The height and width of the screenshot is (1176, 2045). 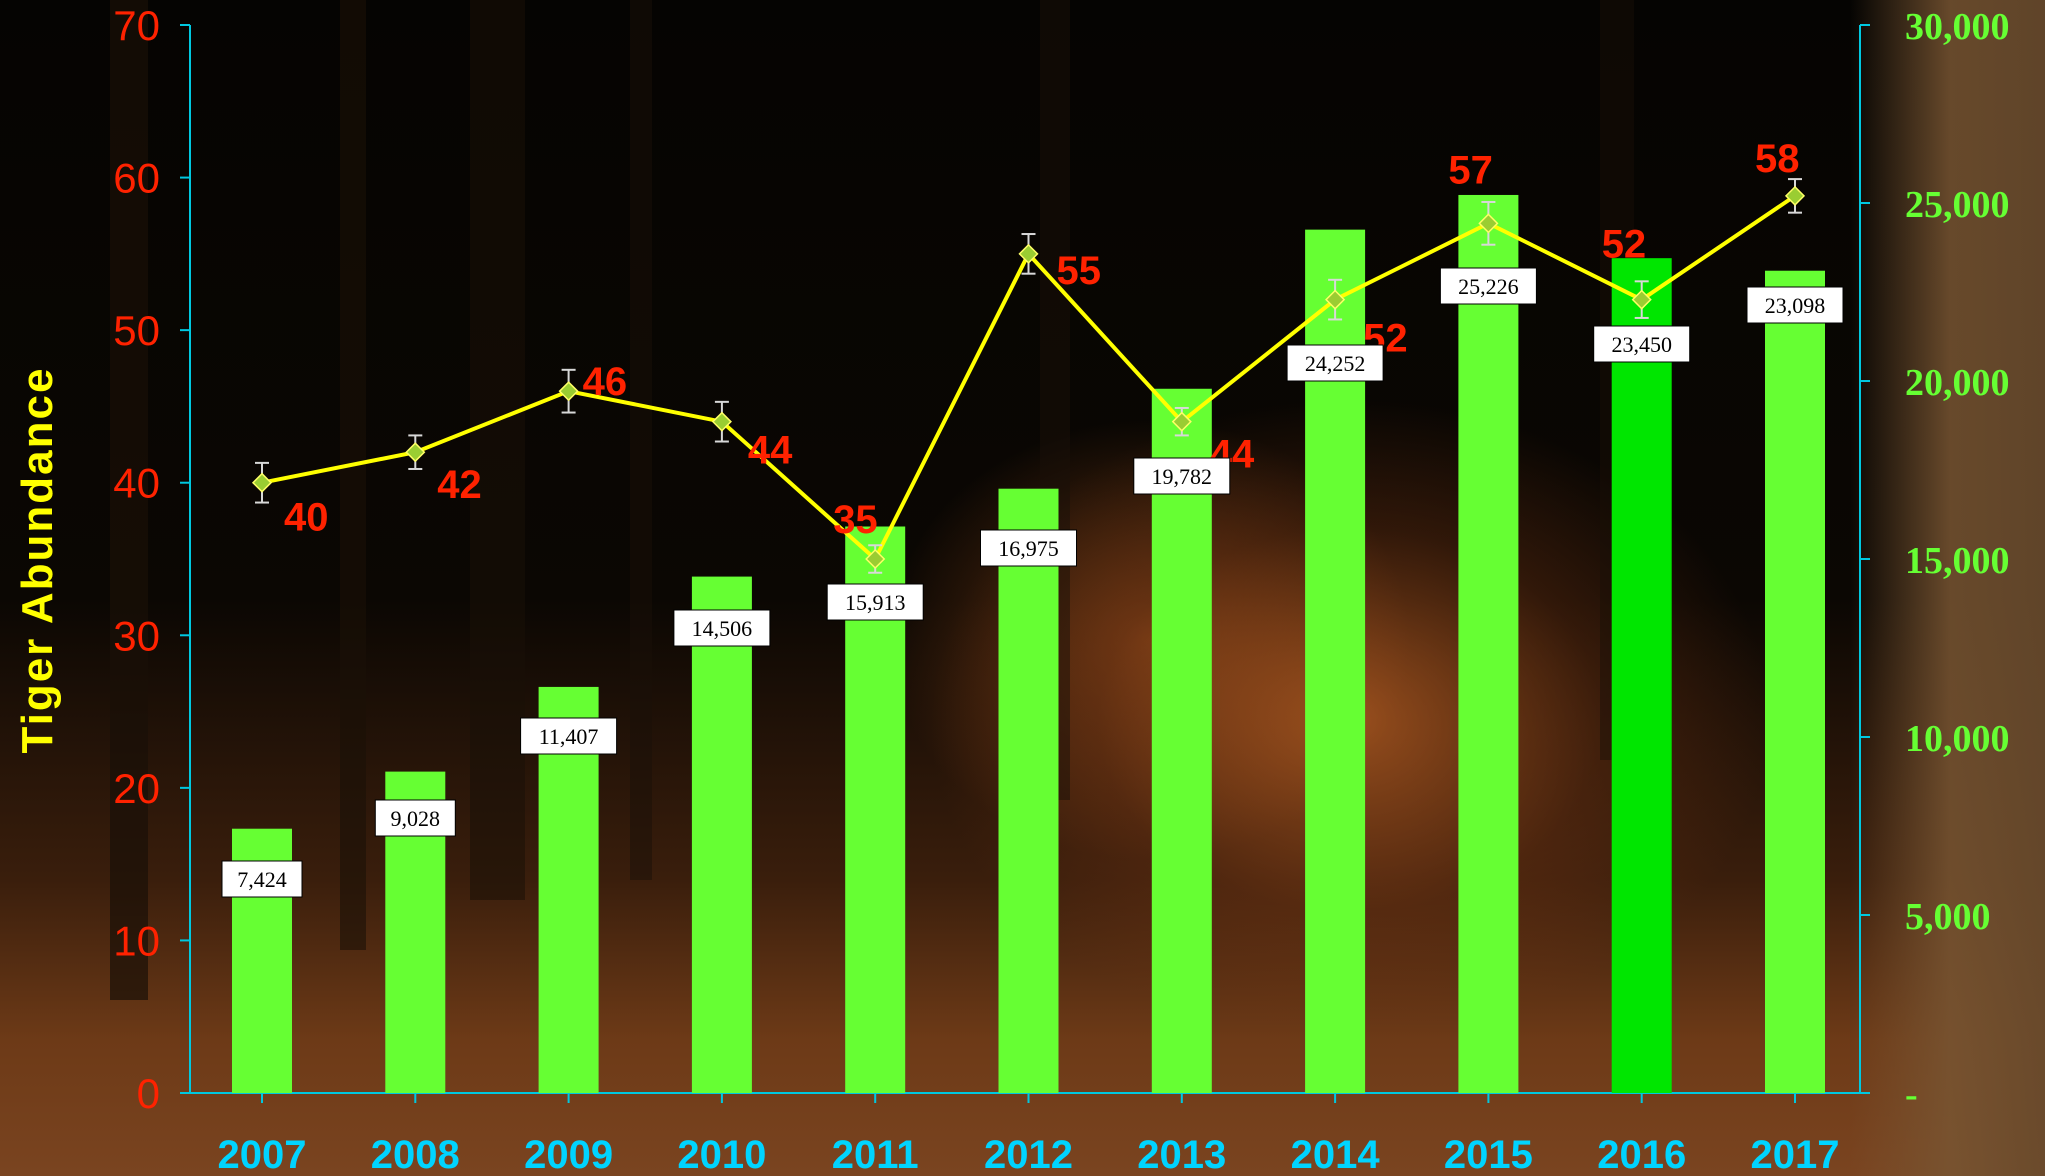 I want to click on left-tick-label: 20, so click(x=136, y=788).